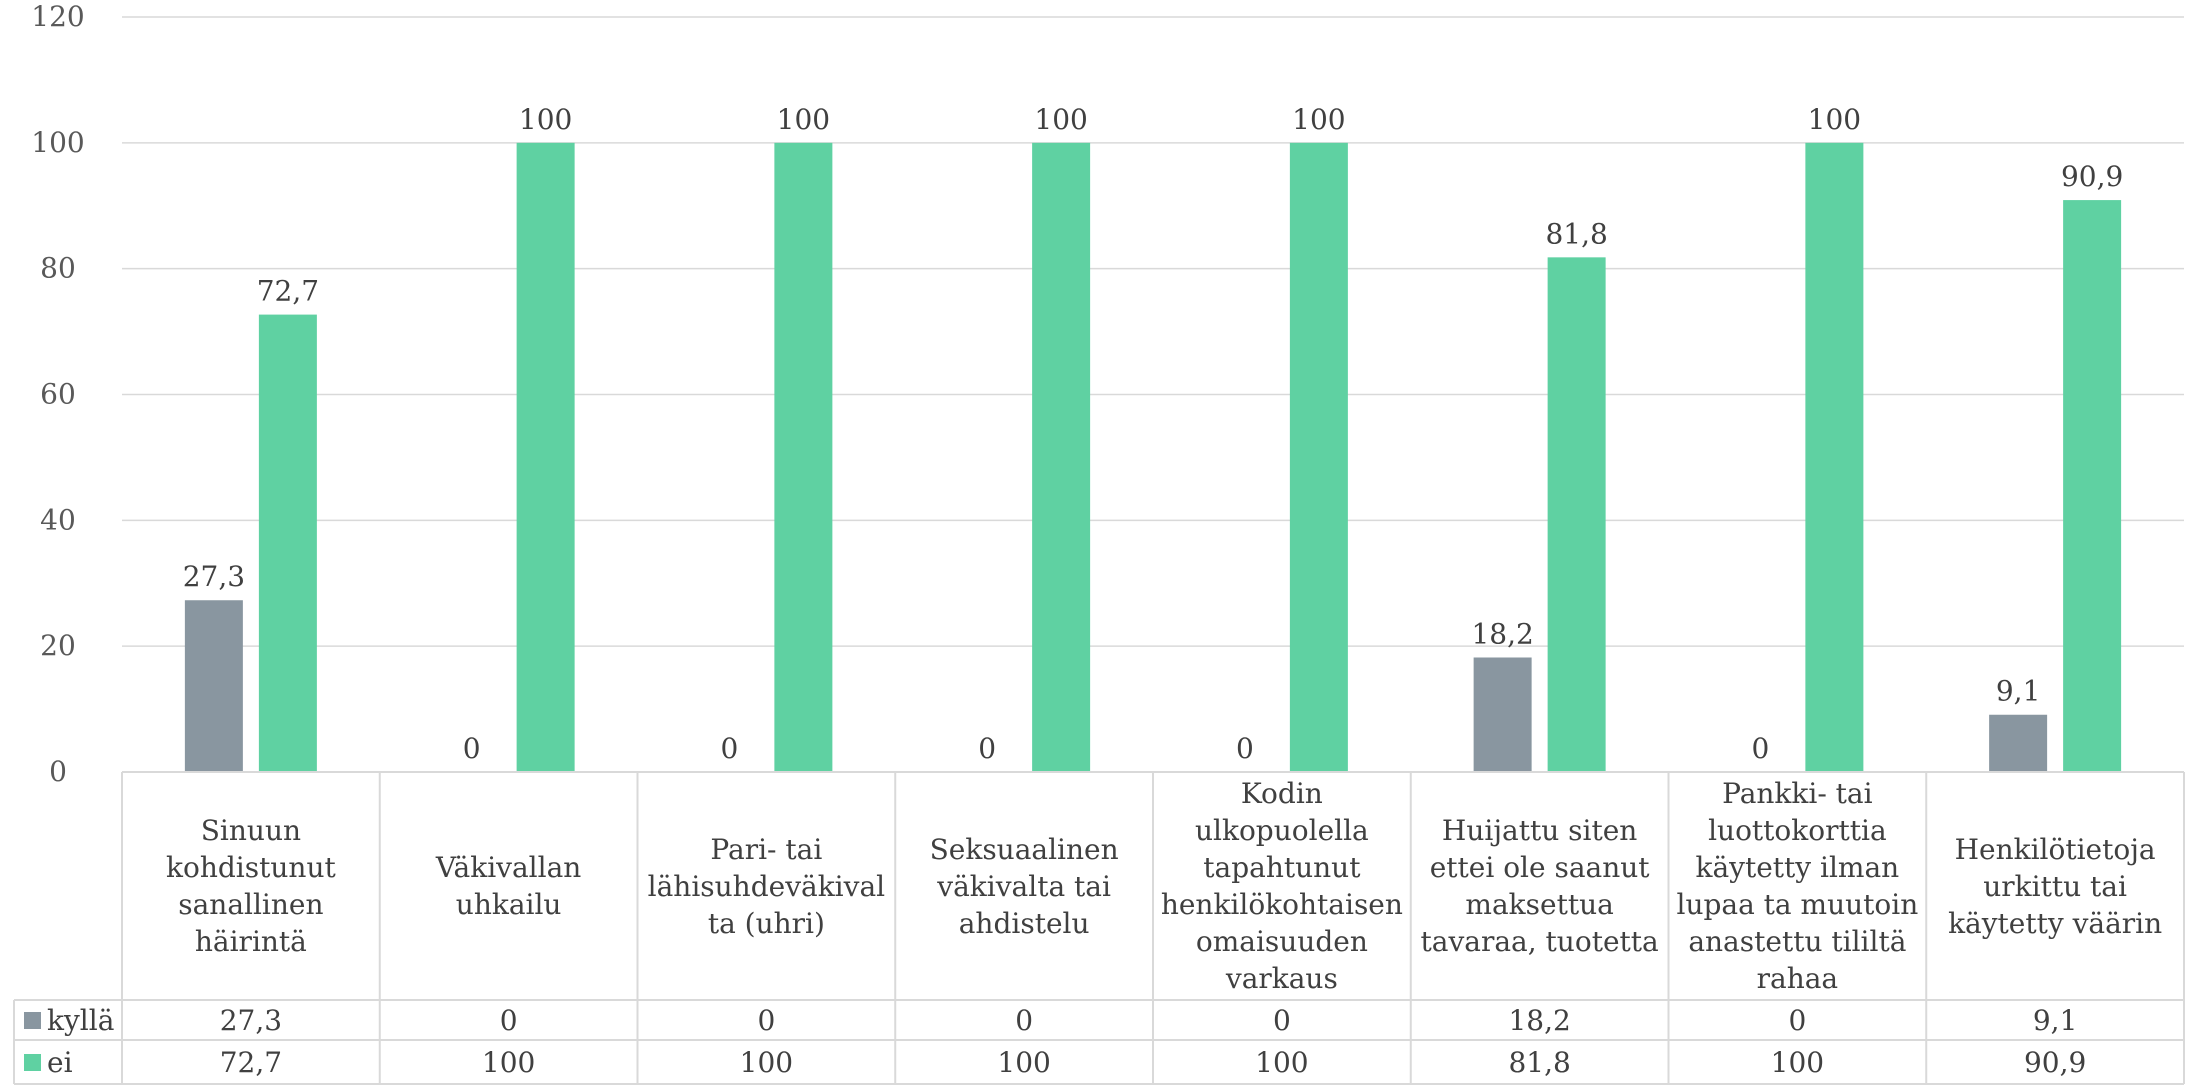 The width and height of the screenshot is (2187, 1087). What do you see at coordinates (1539, 1062) in the screenshot?
I see `table-value-ei-6: 81,8` at bounding box center [1539, 1062].